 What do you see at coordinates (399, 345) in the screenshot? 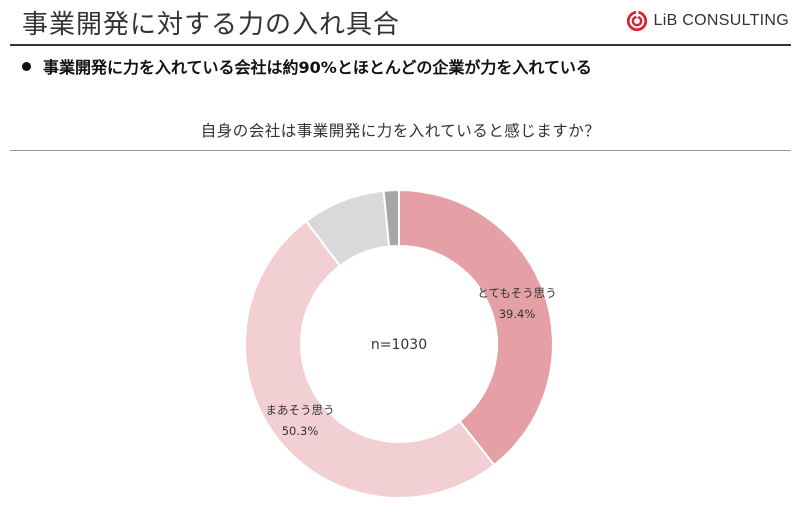
I see `sample-size-label: n=1030` at bounding box center [399, 345].